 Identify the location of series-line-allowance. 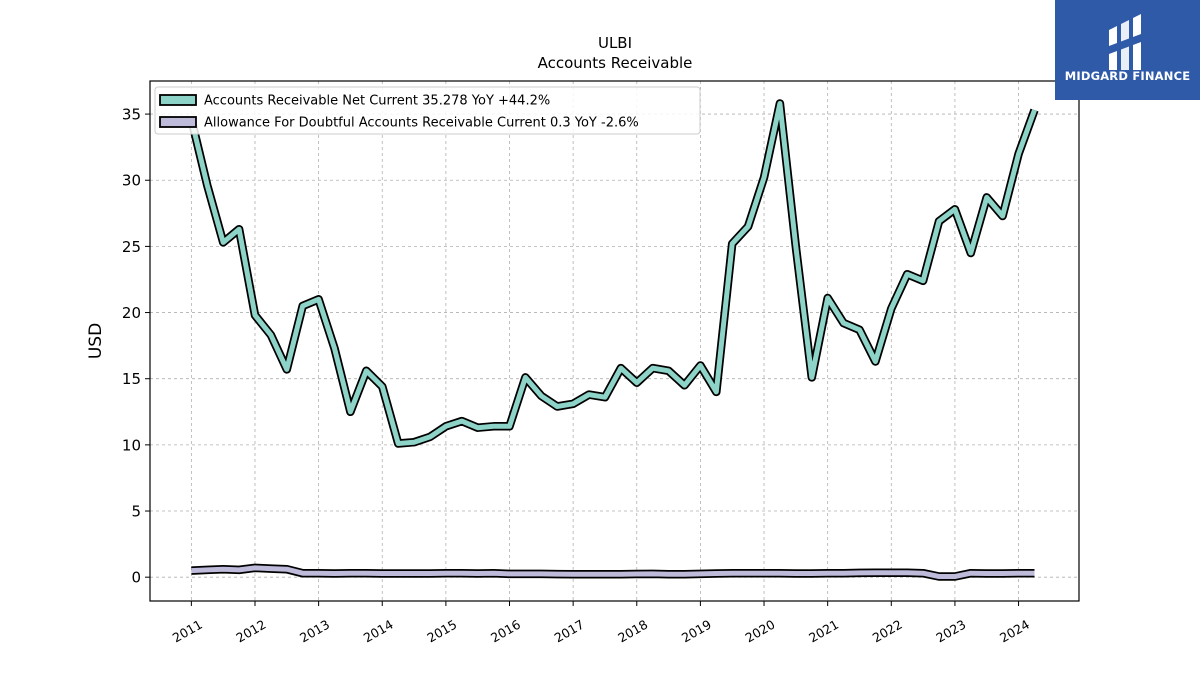
(613, 572).